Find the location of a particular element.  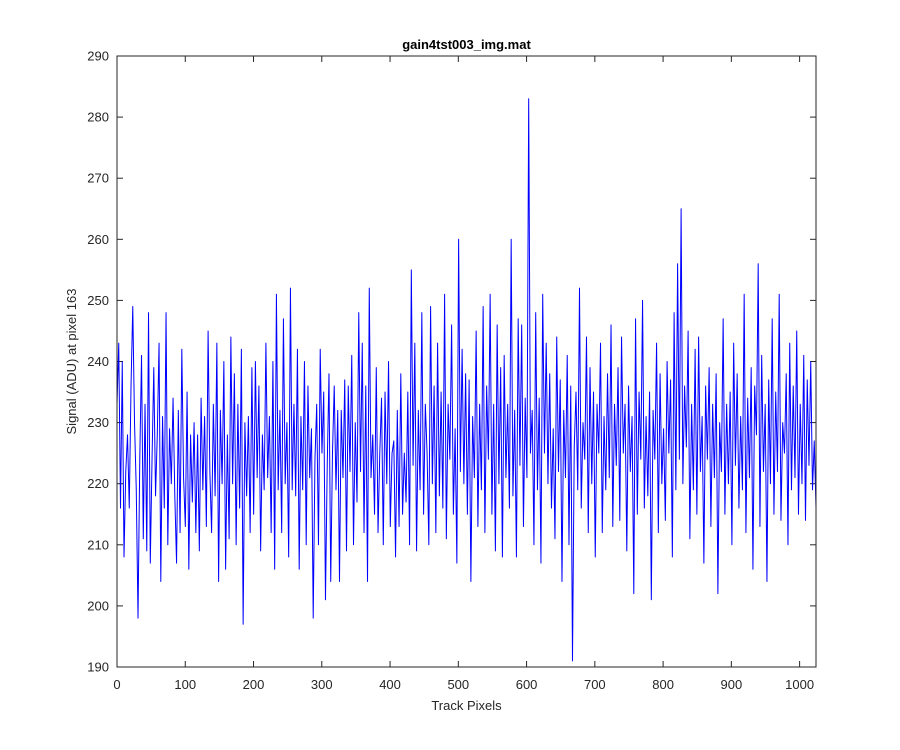

y-tick-label: 210 is located at coordinates (98, 544).